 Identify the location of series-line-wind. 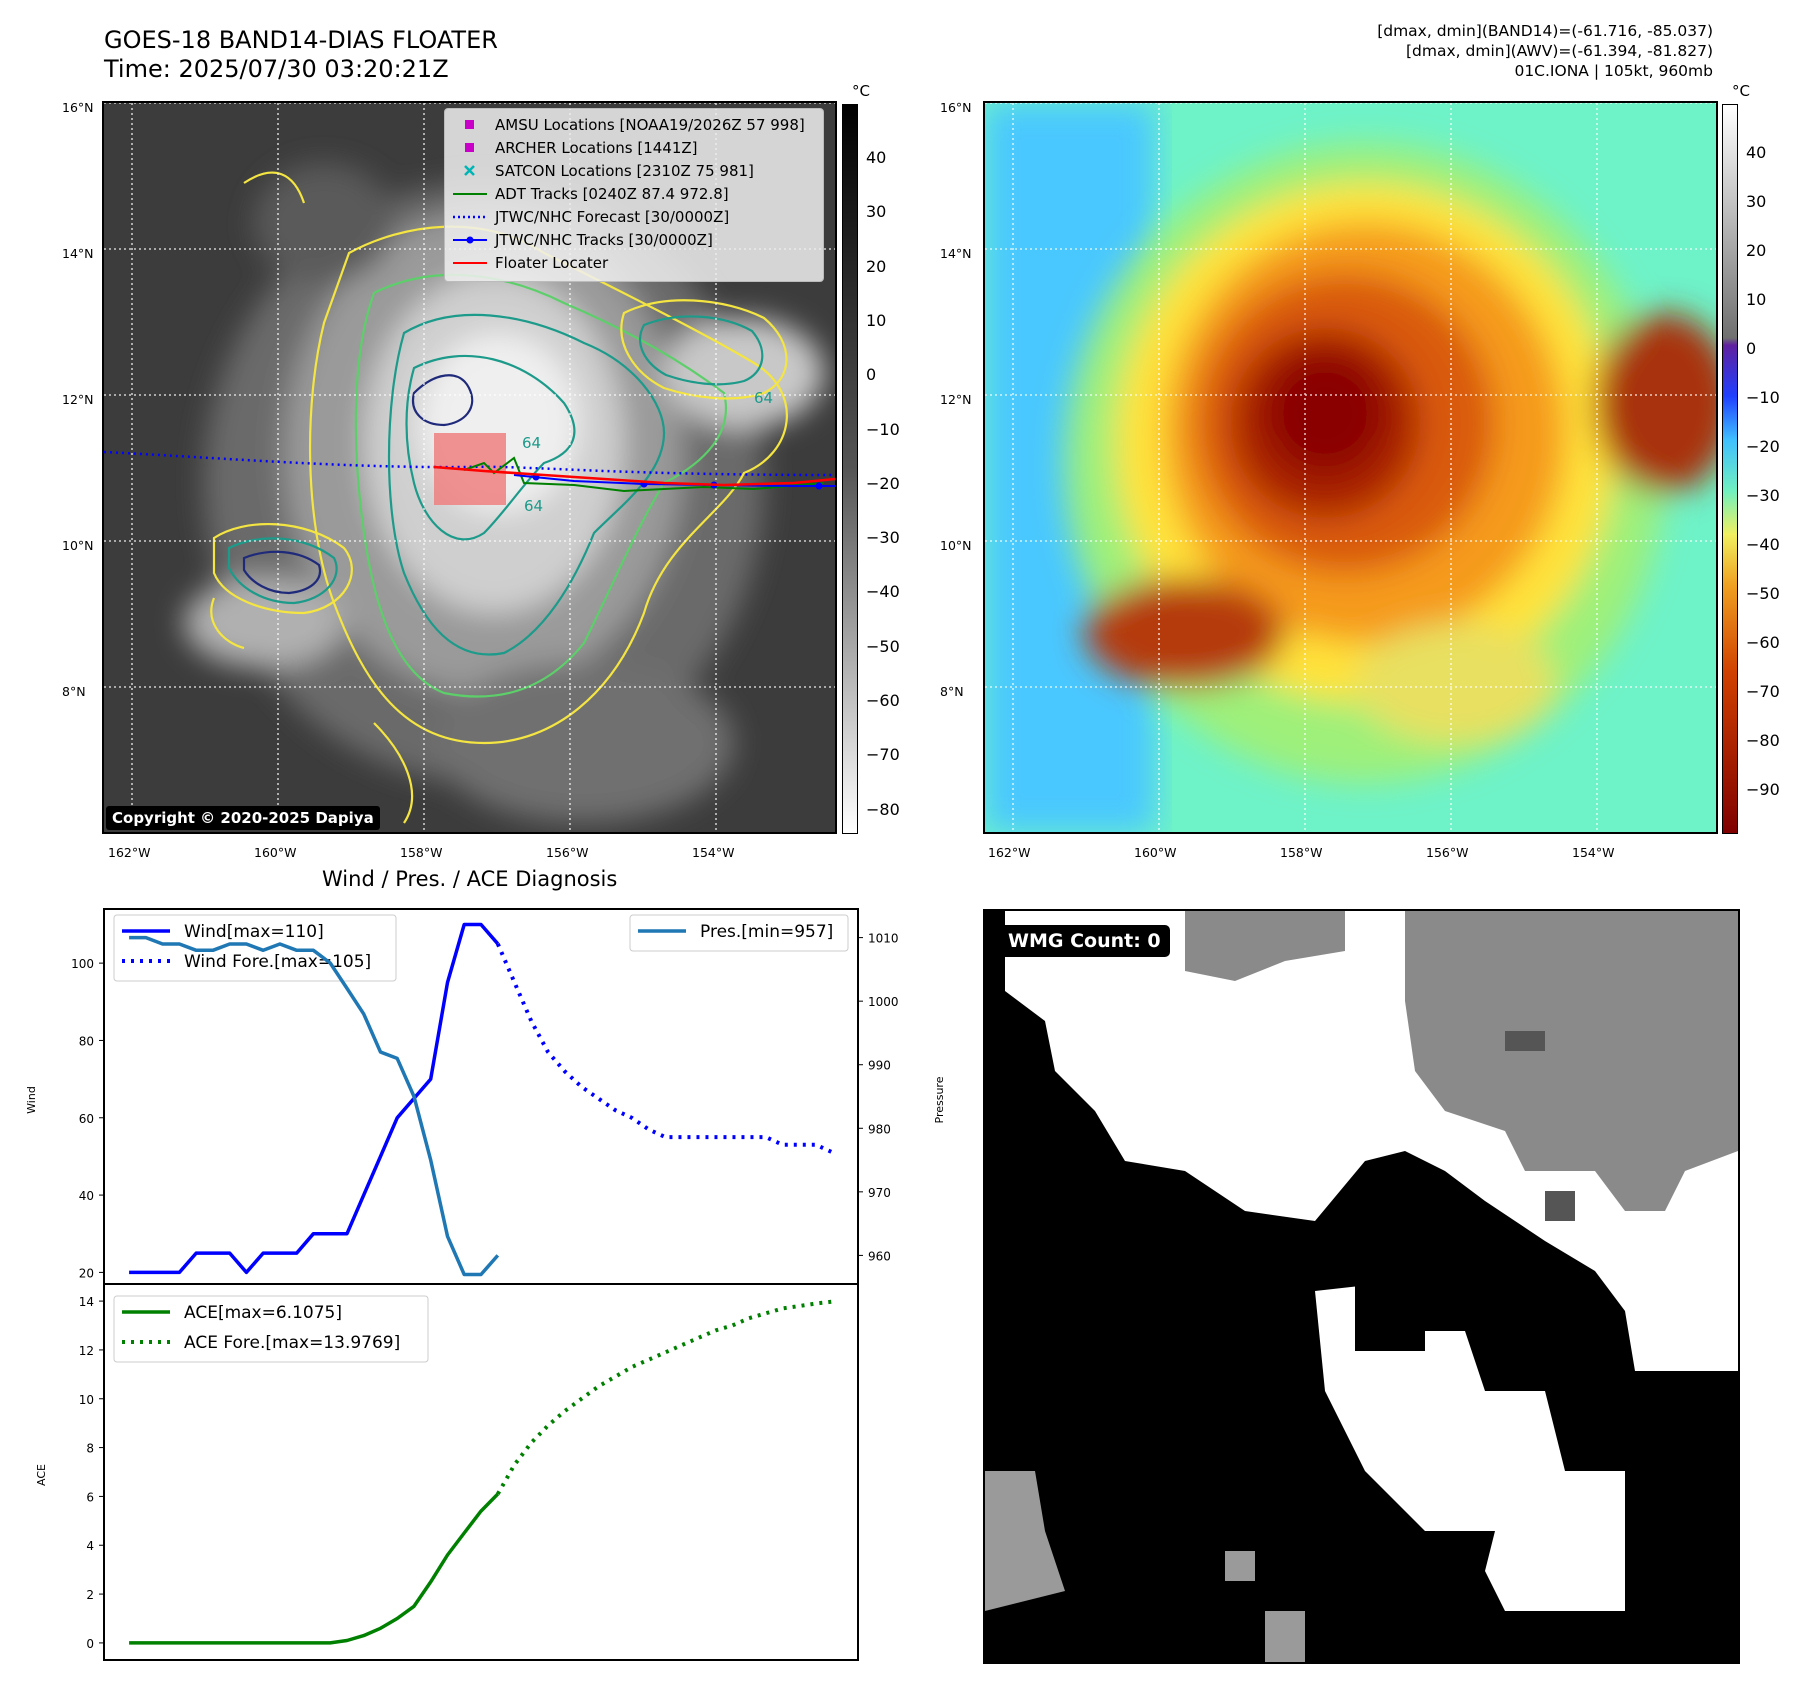
(314, 1098).